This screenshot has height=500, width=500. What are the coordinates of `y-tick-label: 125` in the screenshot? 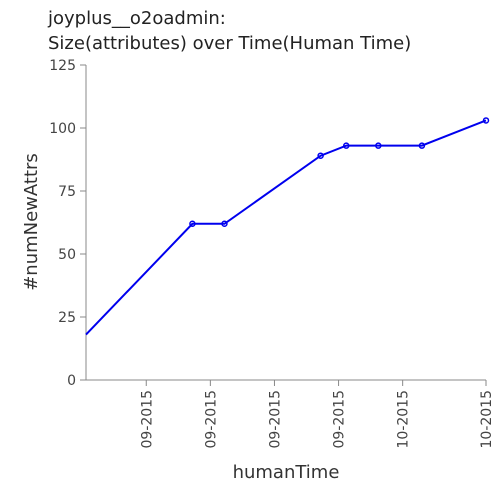 It's located at (62, 66).